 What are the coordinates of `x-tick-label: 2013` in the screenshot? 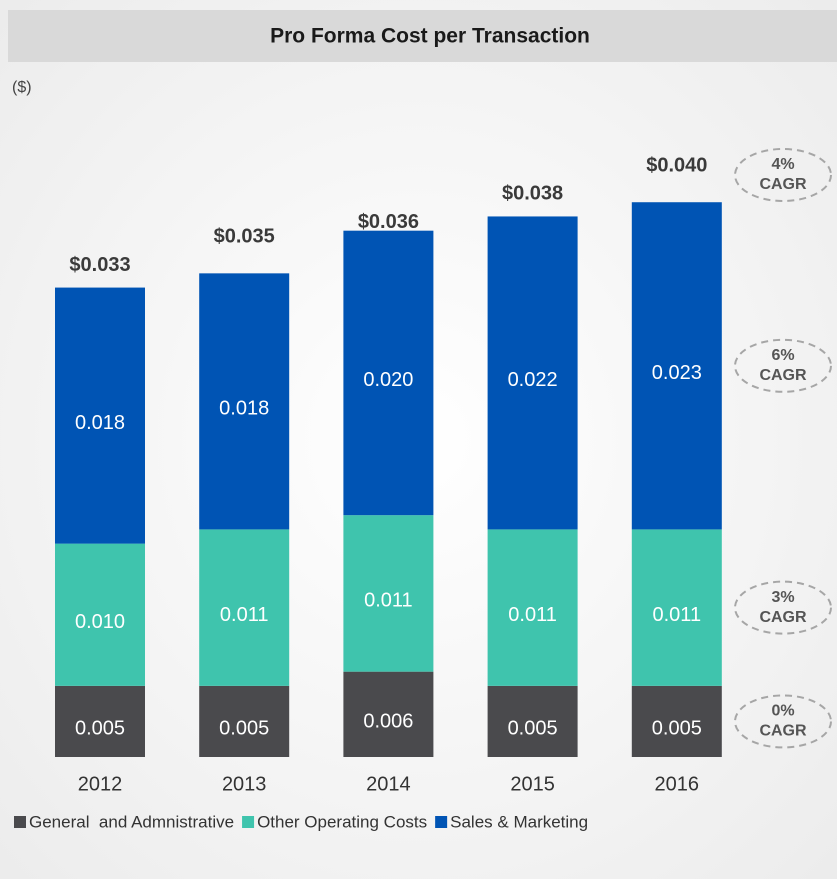 It's located at (244, 784).